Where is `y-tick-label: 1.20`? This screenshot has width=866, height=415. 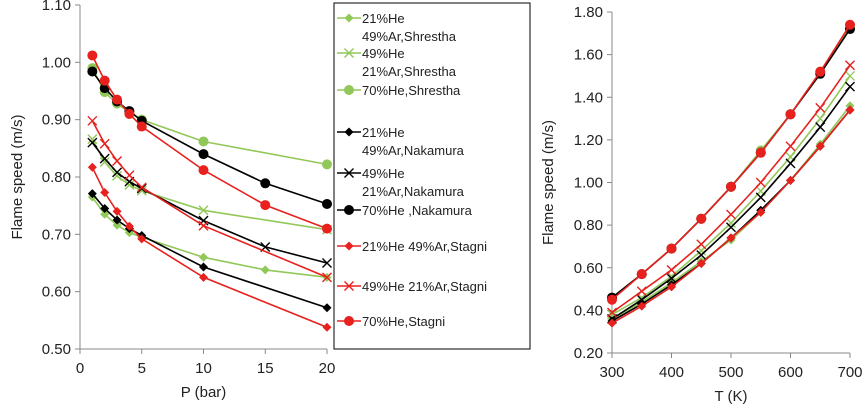
y-tick-label: 1.20 is located at coordinates (588, 140).